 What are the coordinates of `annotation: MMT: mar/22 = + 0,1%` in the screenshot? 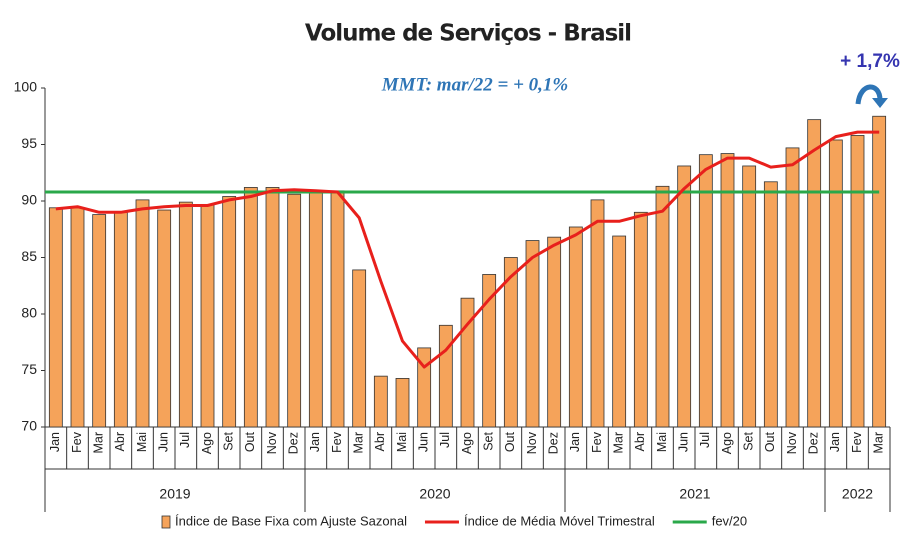 It's located at (475, 84).